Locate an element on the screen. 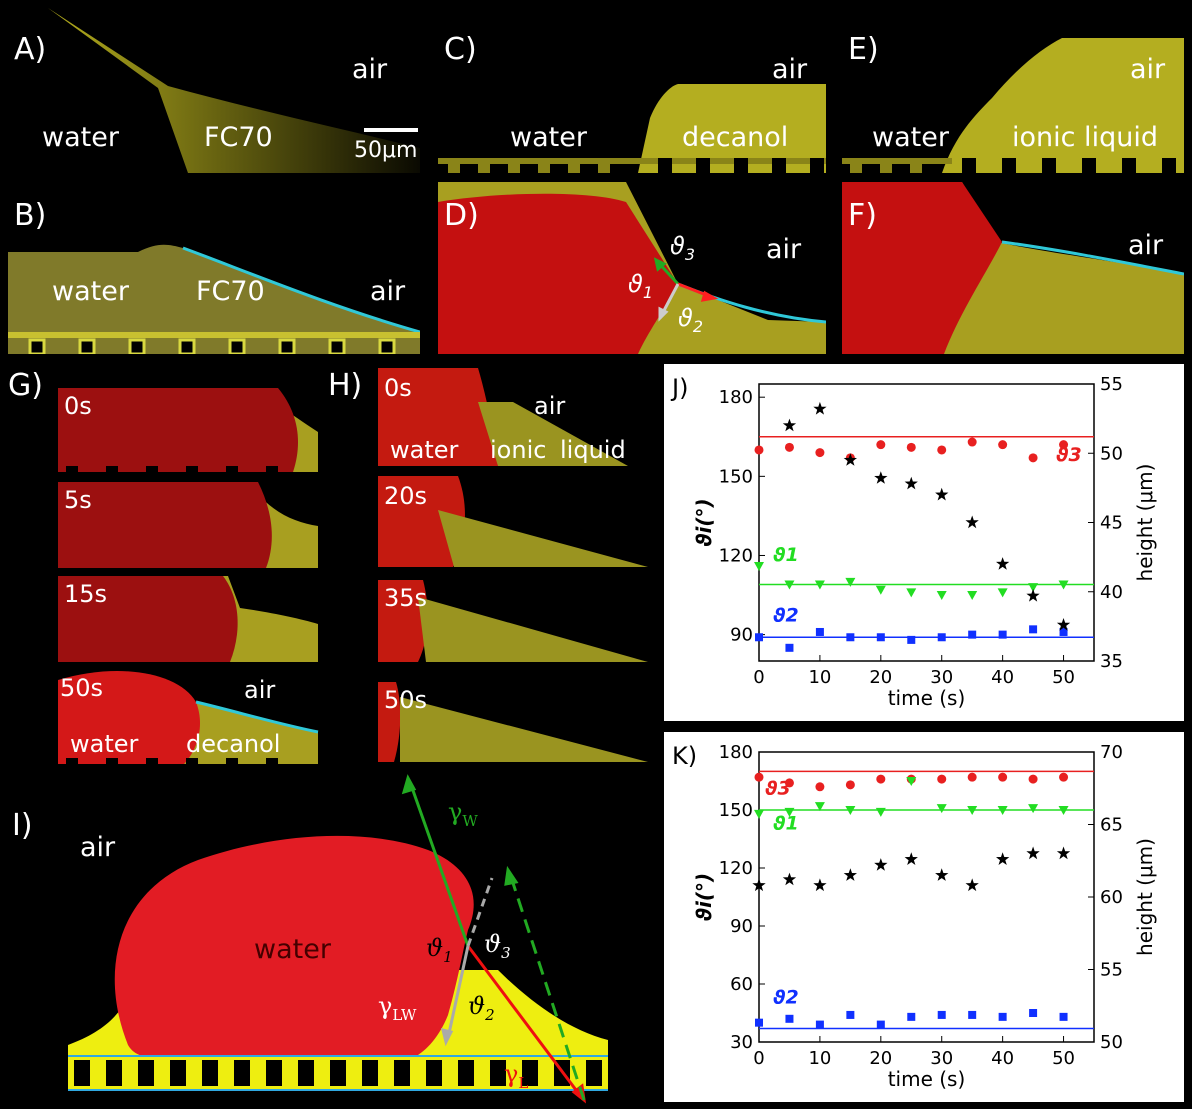 The width and height of the screenshot is (1192, 1109). y-right-tick-label: 35 is located at coordinates (1111, 661).